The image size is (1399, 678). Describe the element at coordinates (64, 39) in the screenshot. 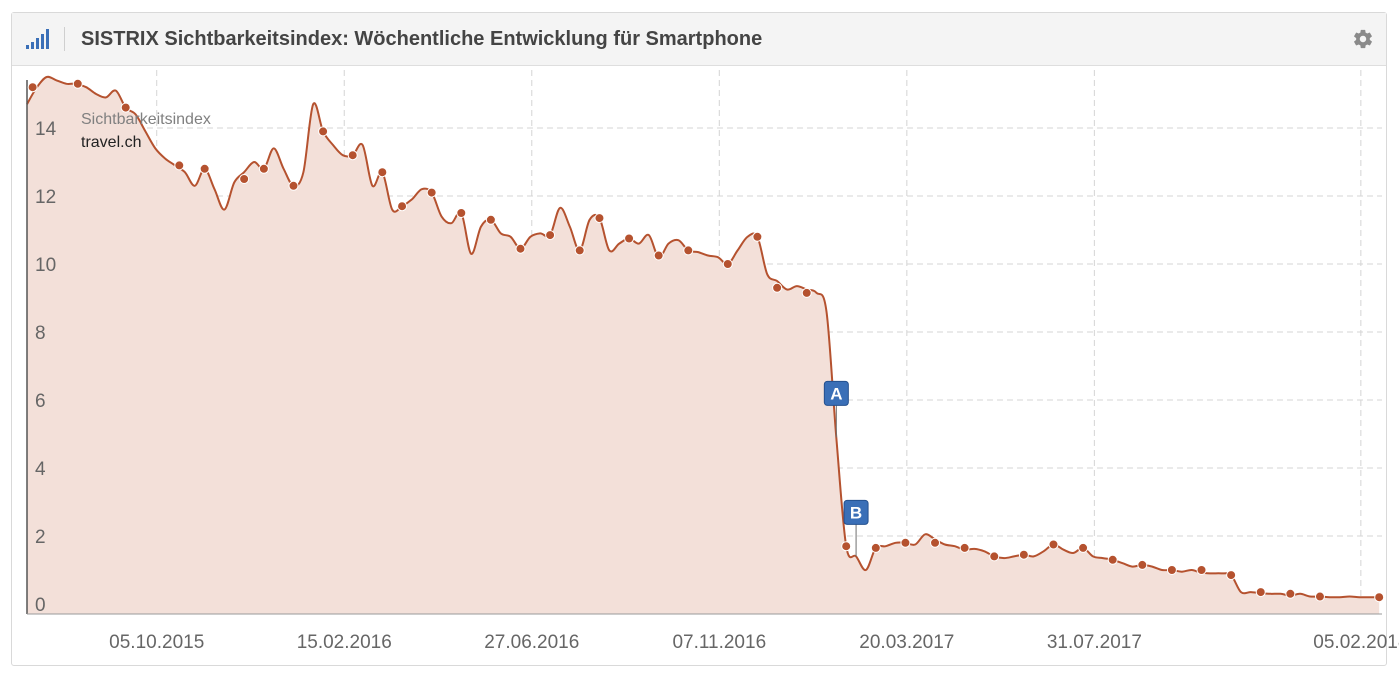

I see `header-divider` at that location.